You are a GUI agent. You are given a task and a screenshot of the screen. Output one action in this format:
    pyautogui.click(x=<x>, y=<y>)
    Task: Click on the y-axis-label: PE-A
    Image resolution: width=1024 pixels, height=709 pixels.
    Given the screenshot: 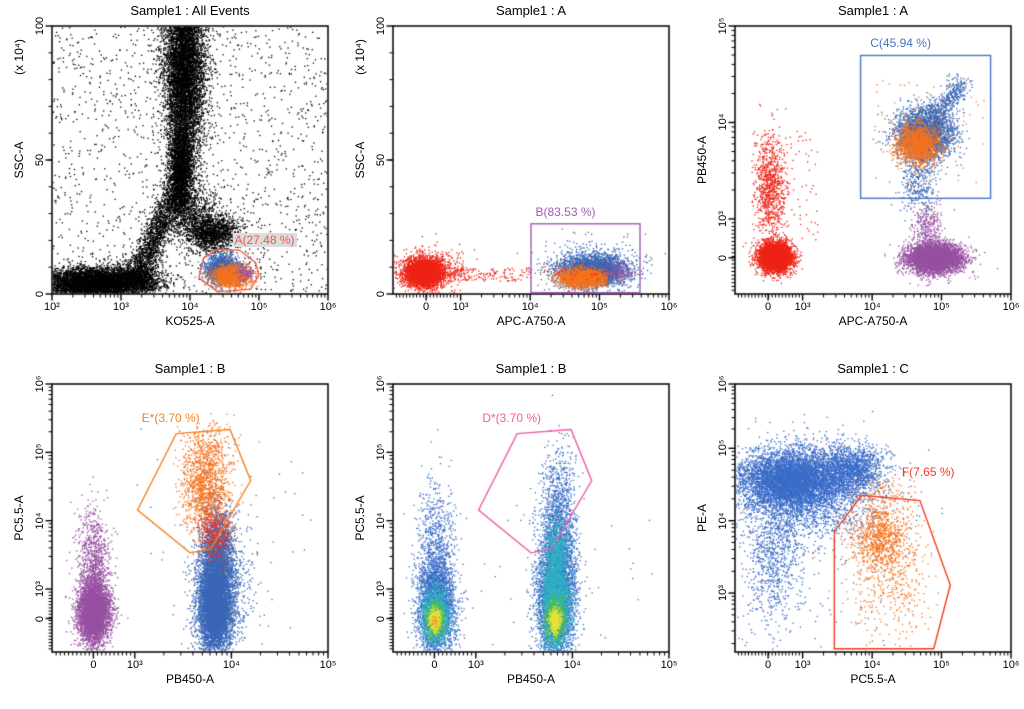 What is the action you would take?
    pyautogui.click(x=702, y=518)
    